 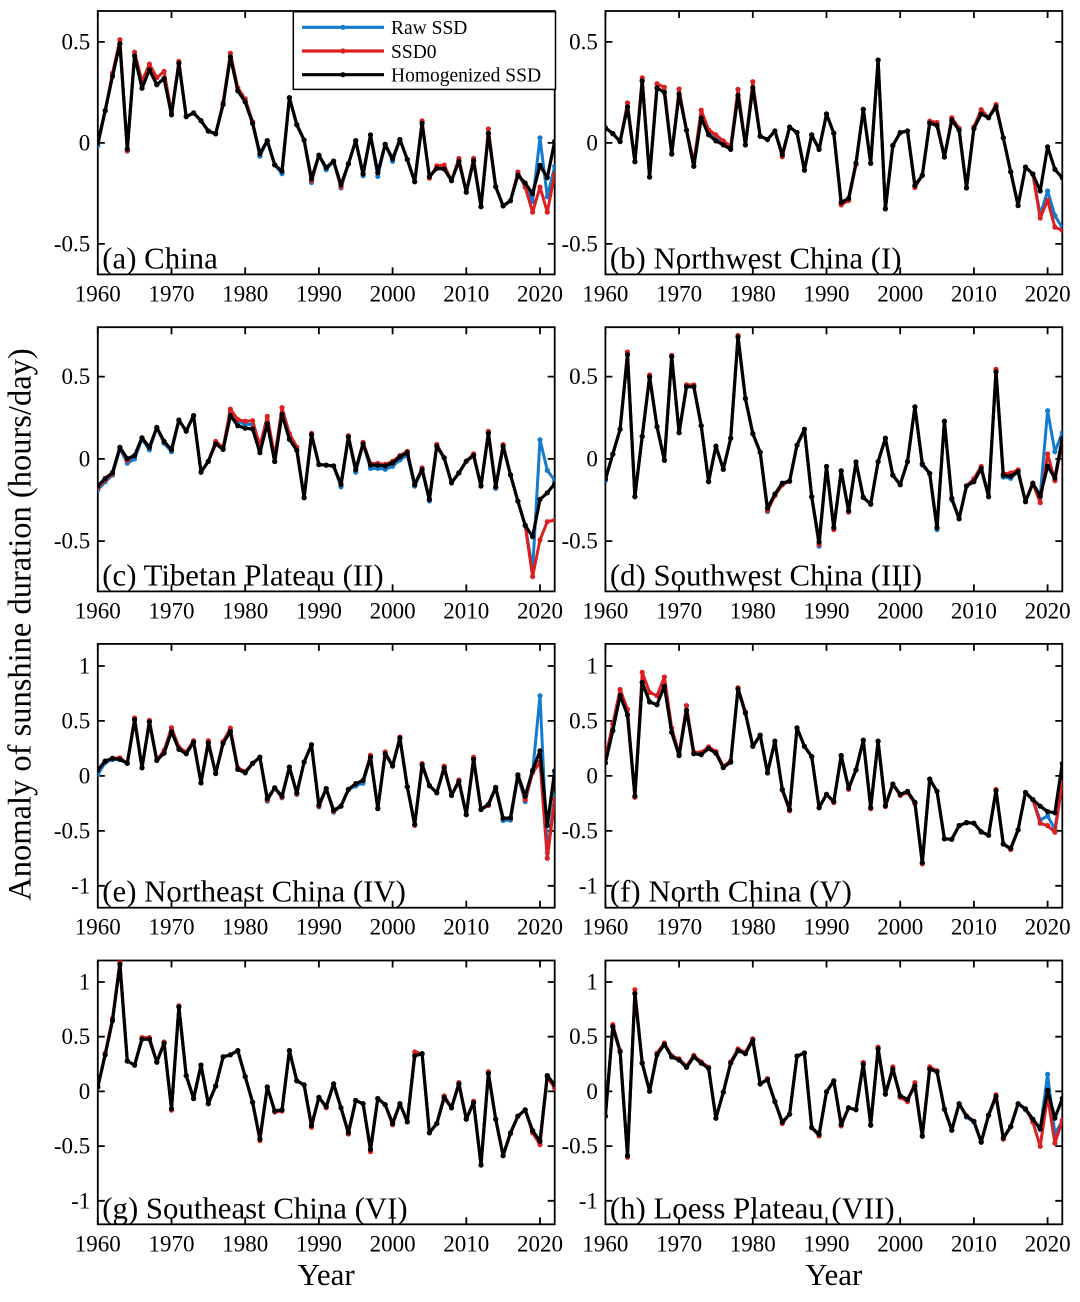 What do you see at coordinates (254, 892) in the screenshot?
I see `svg-text: (e) Northeast China (IV)` at bounding box center [254, 892].